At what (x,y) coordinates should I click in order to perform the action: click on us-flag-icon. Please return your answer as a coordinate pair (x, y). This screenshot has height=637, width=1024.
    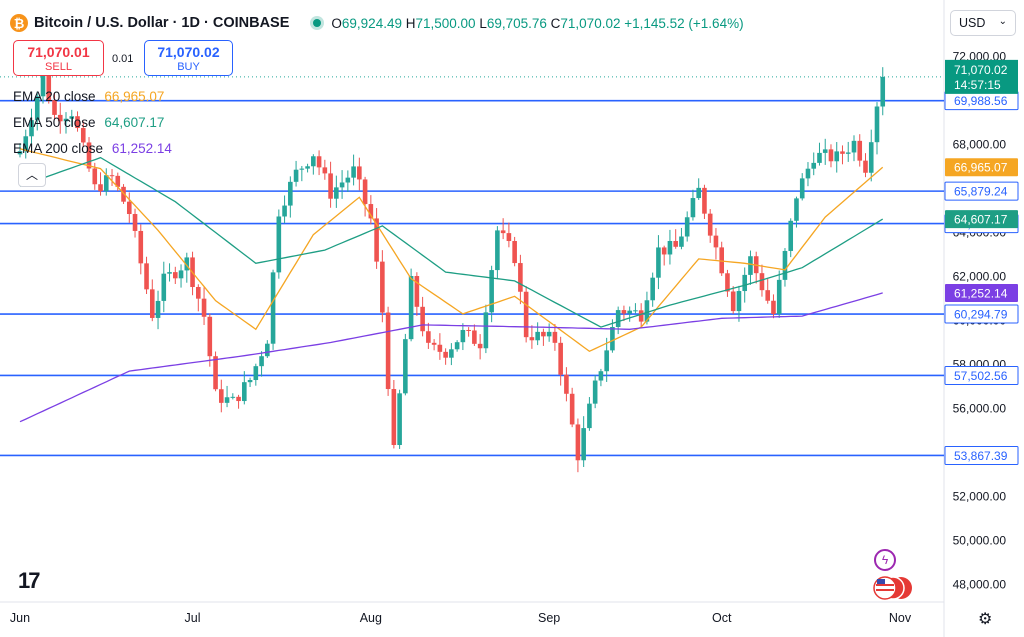
    Looking at the image, I should click on (893, 588).